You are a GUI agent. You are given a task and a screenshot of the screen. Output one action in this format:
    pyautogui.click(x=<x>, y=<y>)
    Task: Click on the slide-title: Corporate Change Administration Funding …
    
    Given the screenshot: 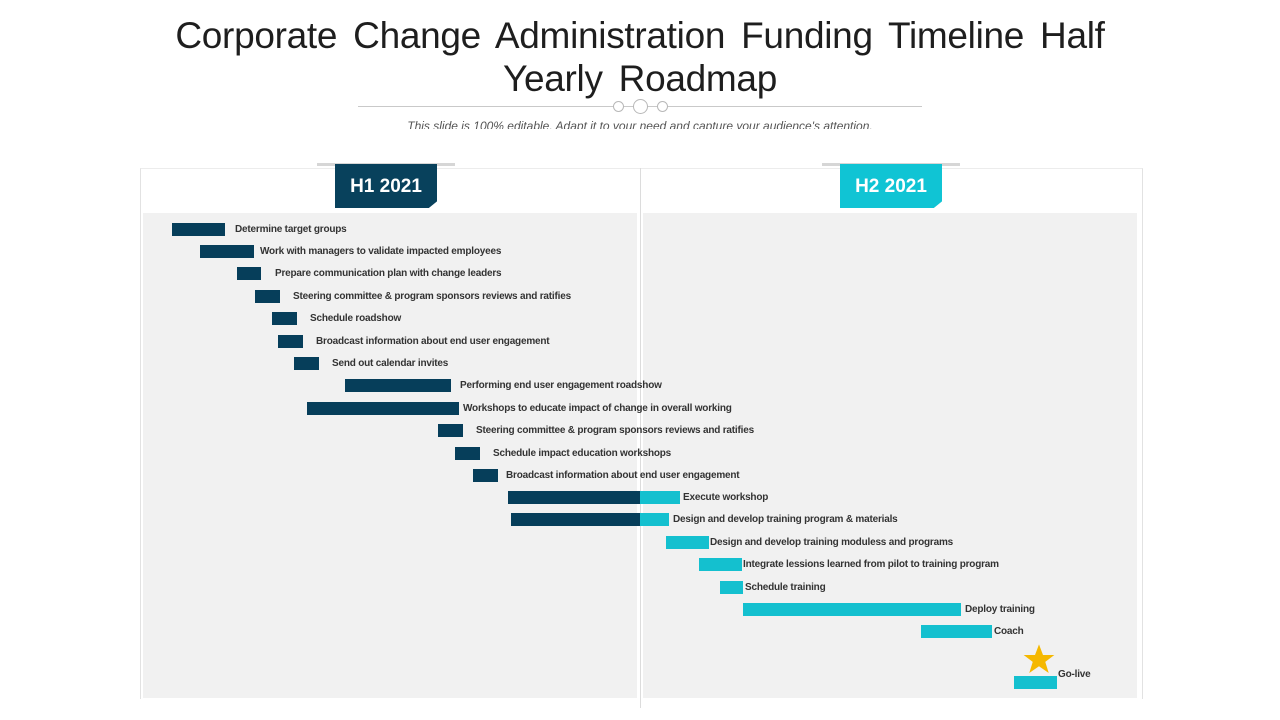 What is the action you would take?
    pyautogui.click(x=640, y=57)
    